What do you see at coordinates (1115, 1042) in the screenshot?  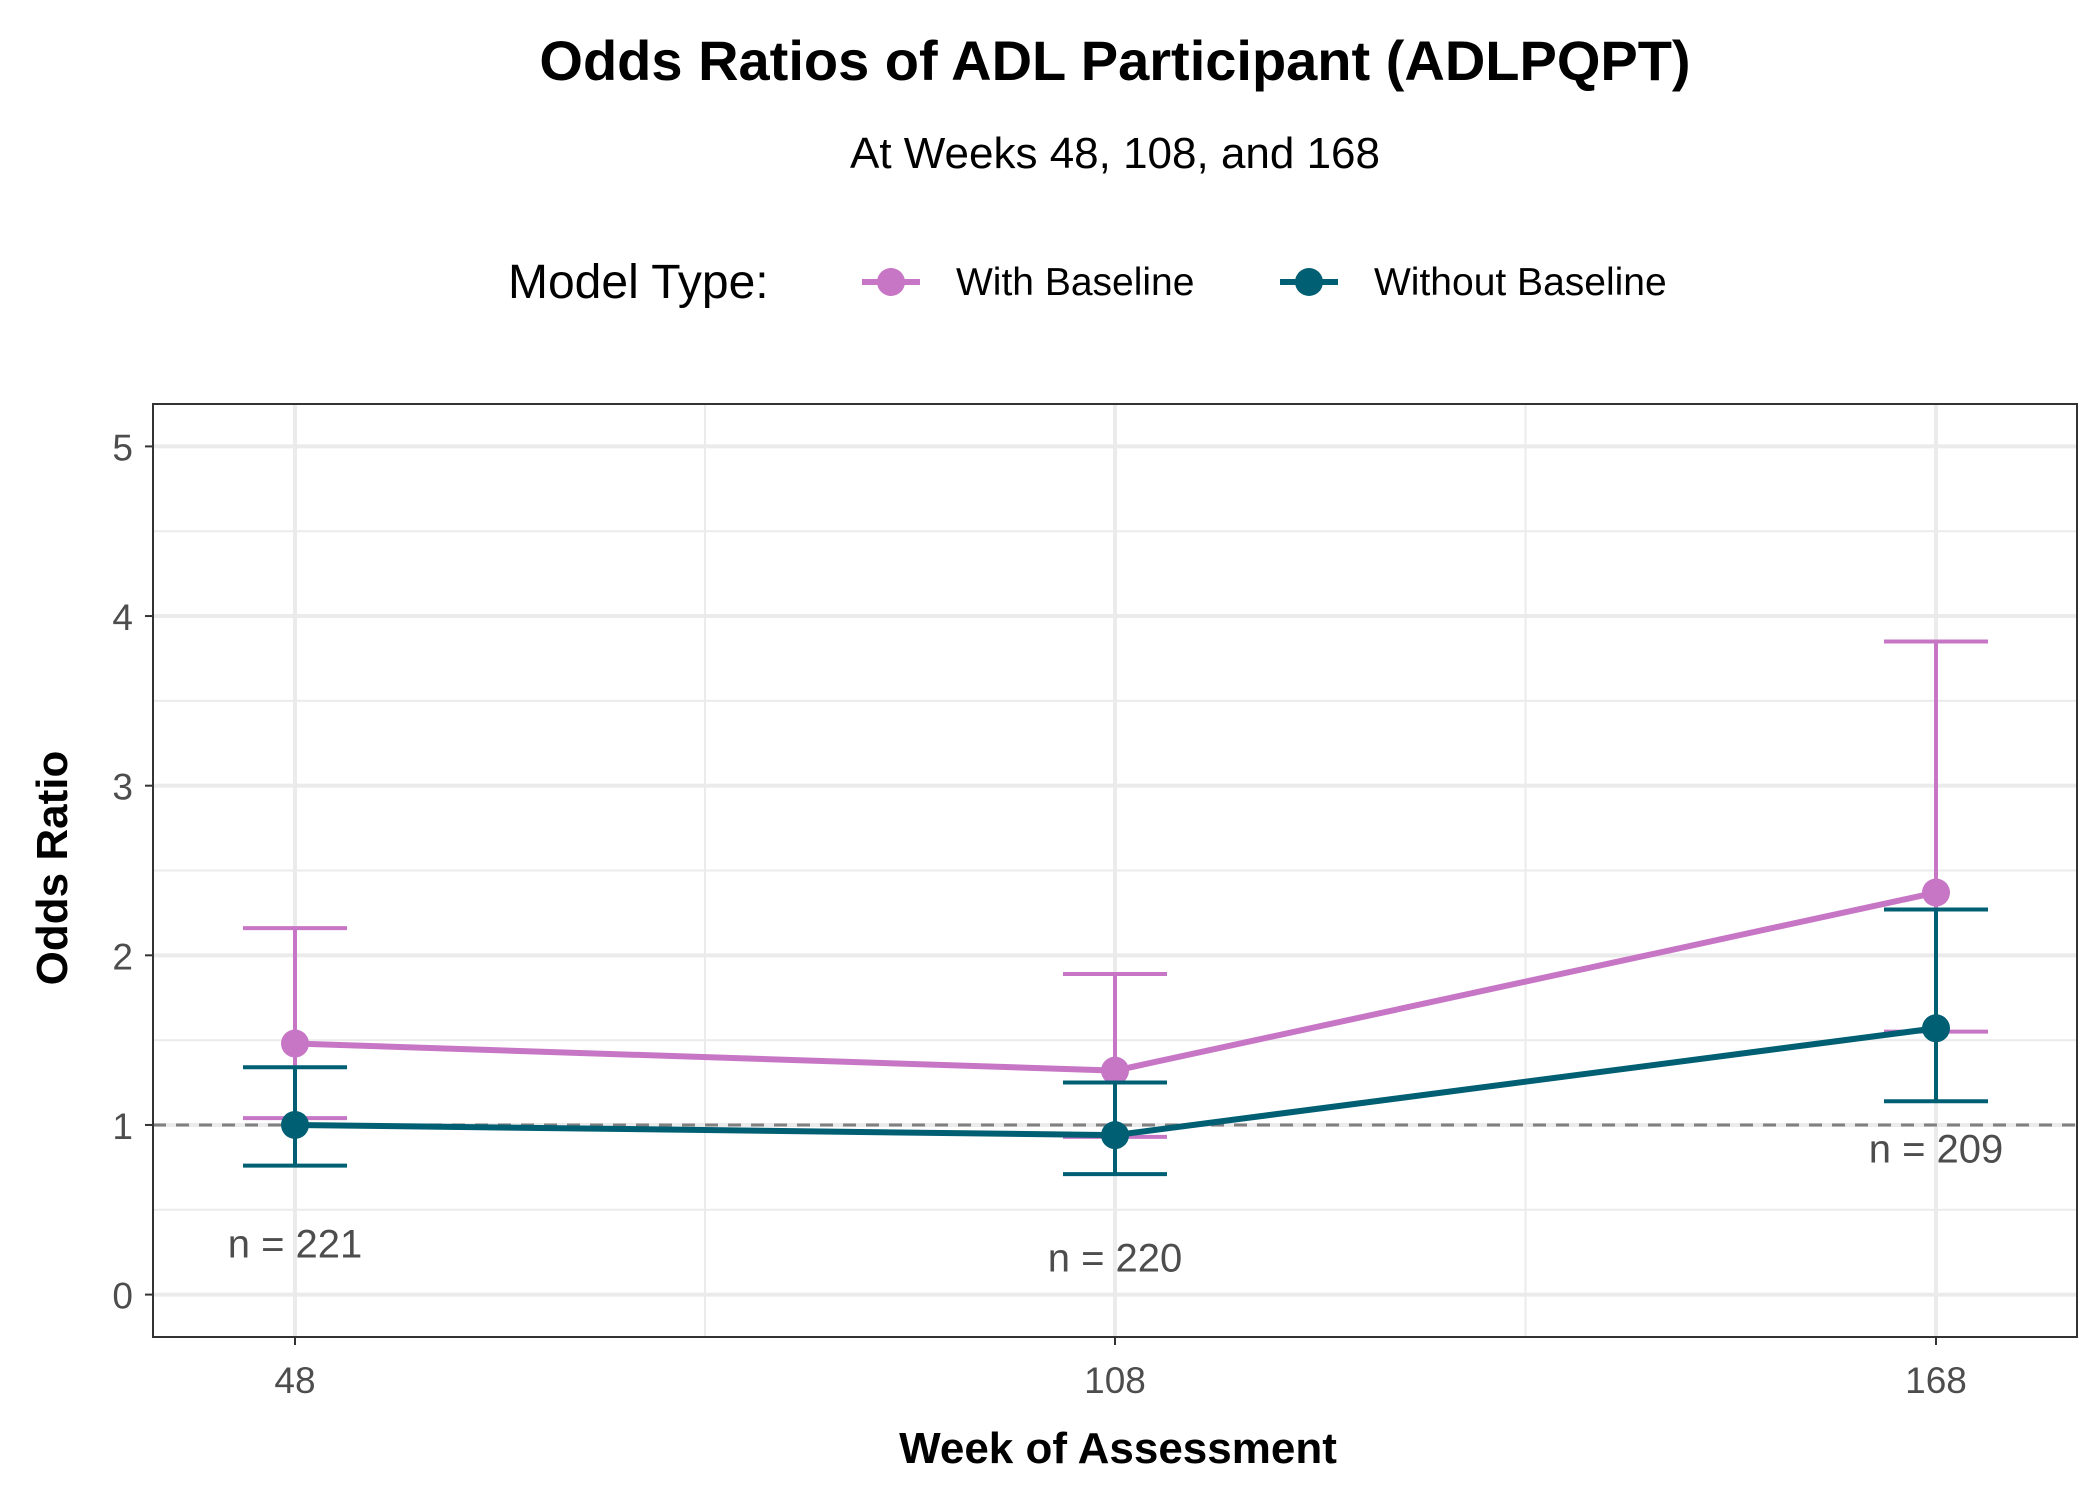 I see `series-without-baseline` at bounding box center [1115, 1042].